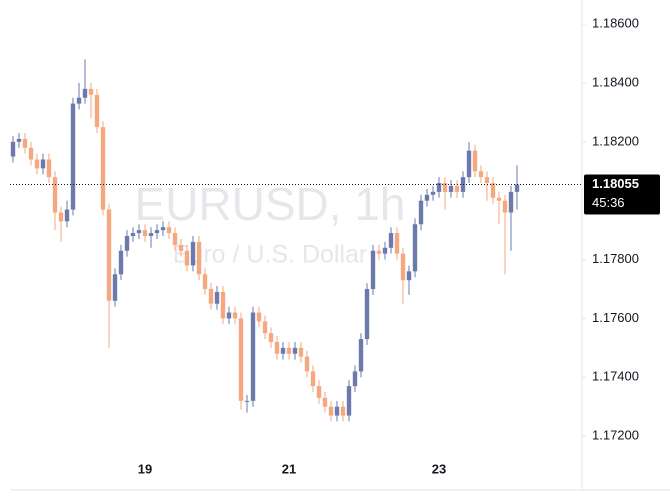 The image size is (670, 501). Describe the element at coordinates (270, 204) in the screenshot. I see `watermark-title: EURUSD, 1h` at that location.